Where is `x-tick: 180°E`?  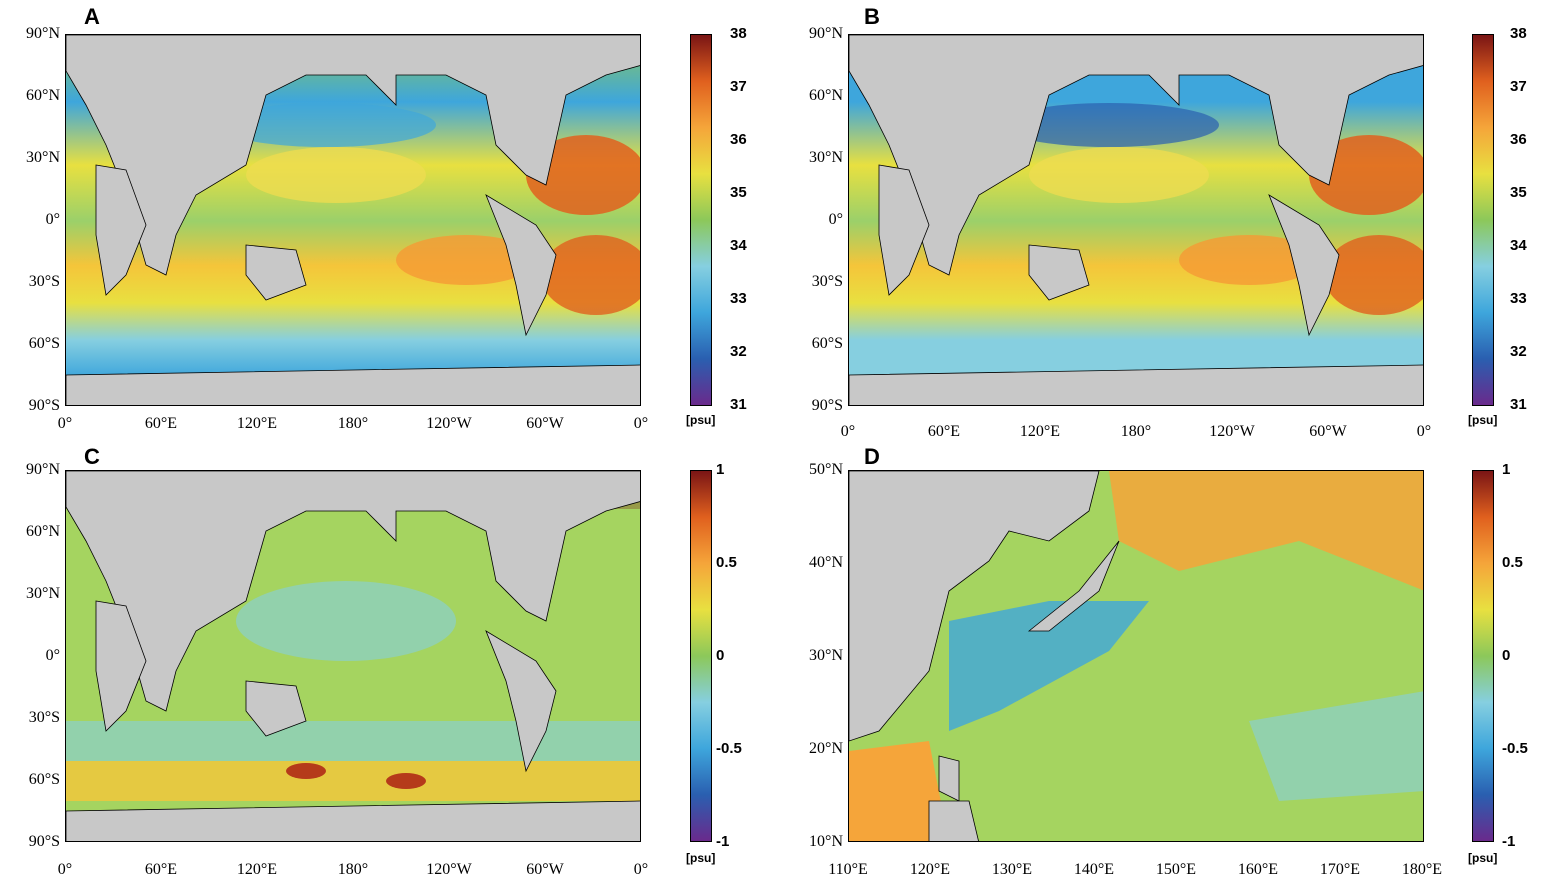 x-tick: 180°E is located at coordinates (1422, 869).